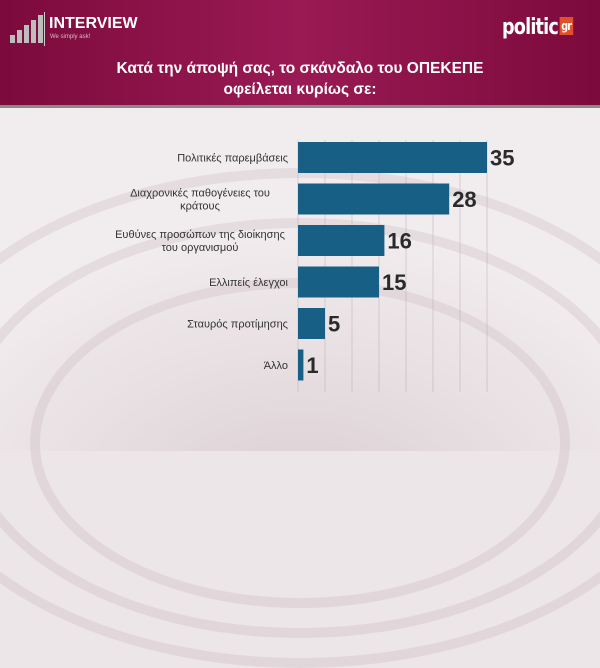 Image resolution: width=600 pixels, height=668 pixels. What do you see at coordinates (312, 365) in the screenshot?
I see `data-label: 1` at bounding box center [312, 365].